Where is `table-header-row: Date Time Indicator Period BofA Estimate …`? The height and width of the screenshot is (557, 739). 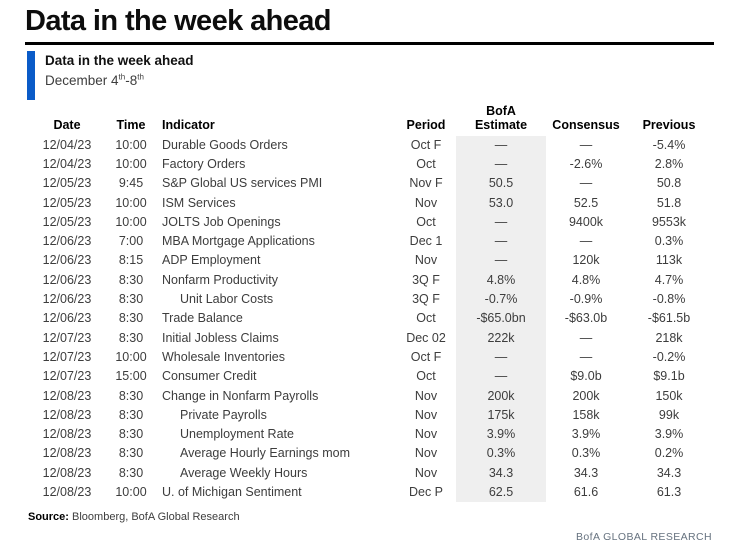 table-header-row: Date Time Indicator Period BofA Estimate … is located at coordinates (370, 120).